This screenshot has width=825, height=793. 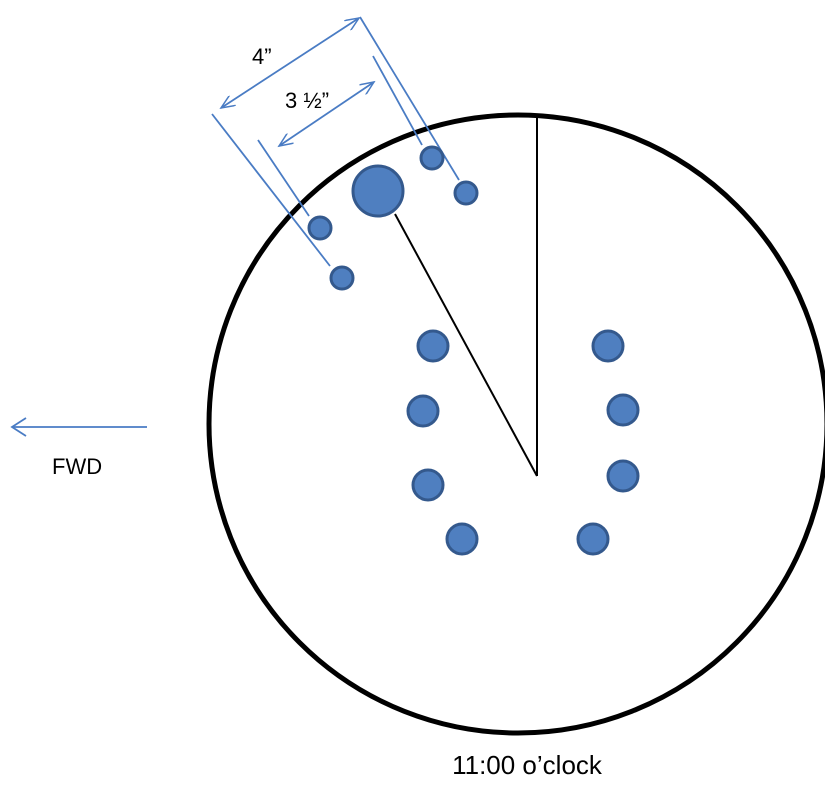 I want to click on dimension-arrow-inner, so click(x=326, y=114).